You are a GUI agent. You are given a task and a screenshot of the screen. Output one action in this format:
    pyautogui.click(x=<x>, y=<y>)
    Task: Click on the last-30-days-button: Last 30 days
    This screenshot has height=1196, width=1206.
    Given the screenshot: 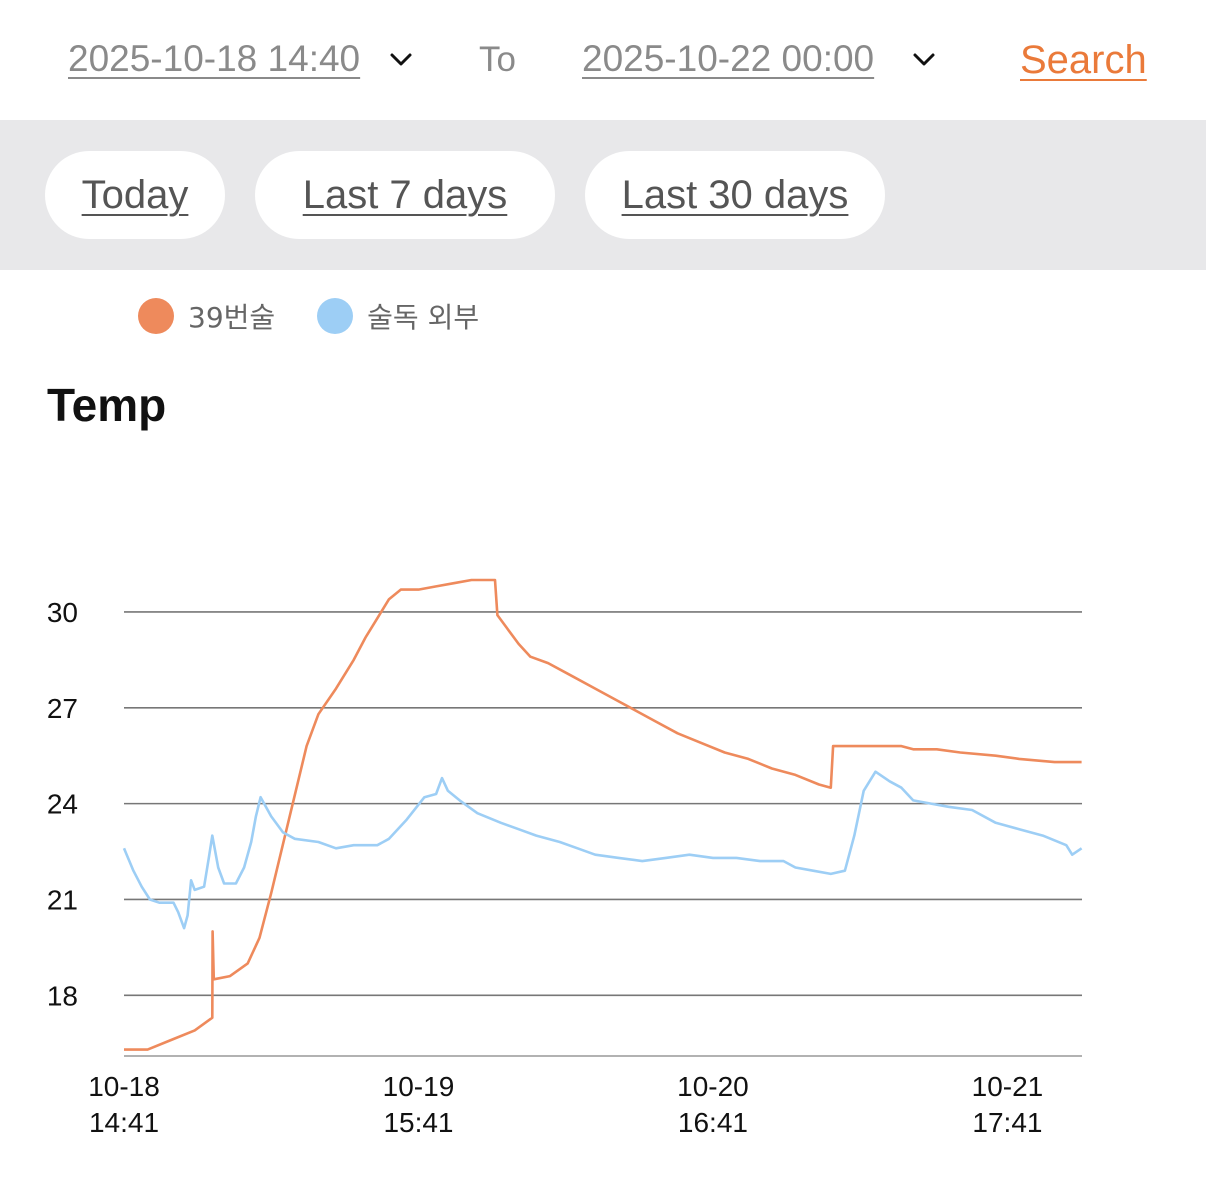 What is the action you would take?
    pyautogui.click(x=735, y=195)
    